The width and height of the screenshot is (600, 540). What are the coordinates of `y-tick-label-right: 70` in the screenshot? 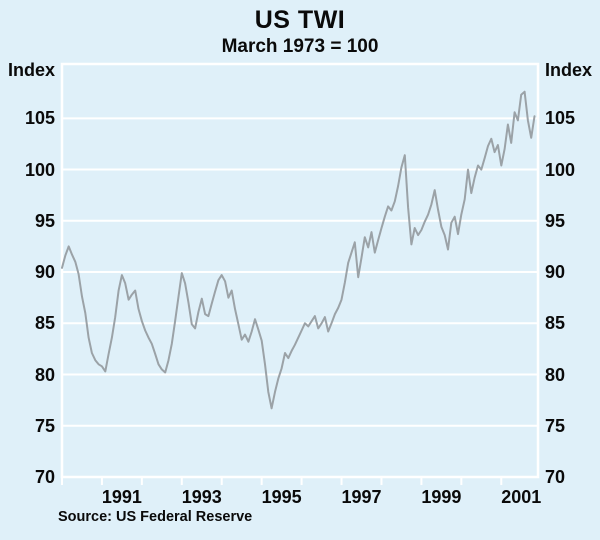 It's located at (555, 477).